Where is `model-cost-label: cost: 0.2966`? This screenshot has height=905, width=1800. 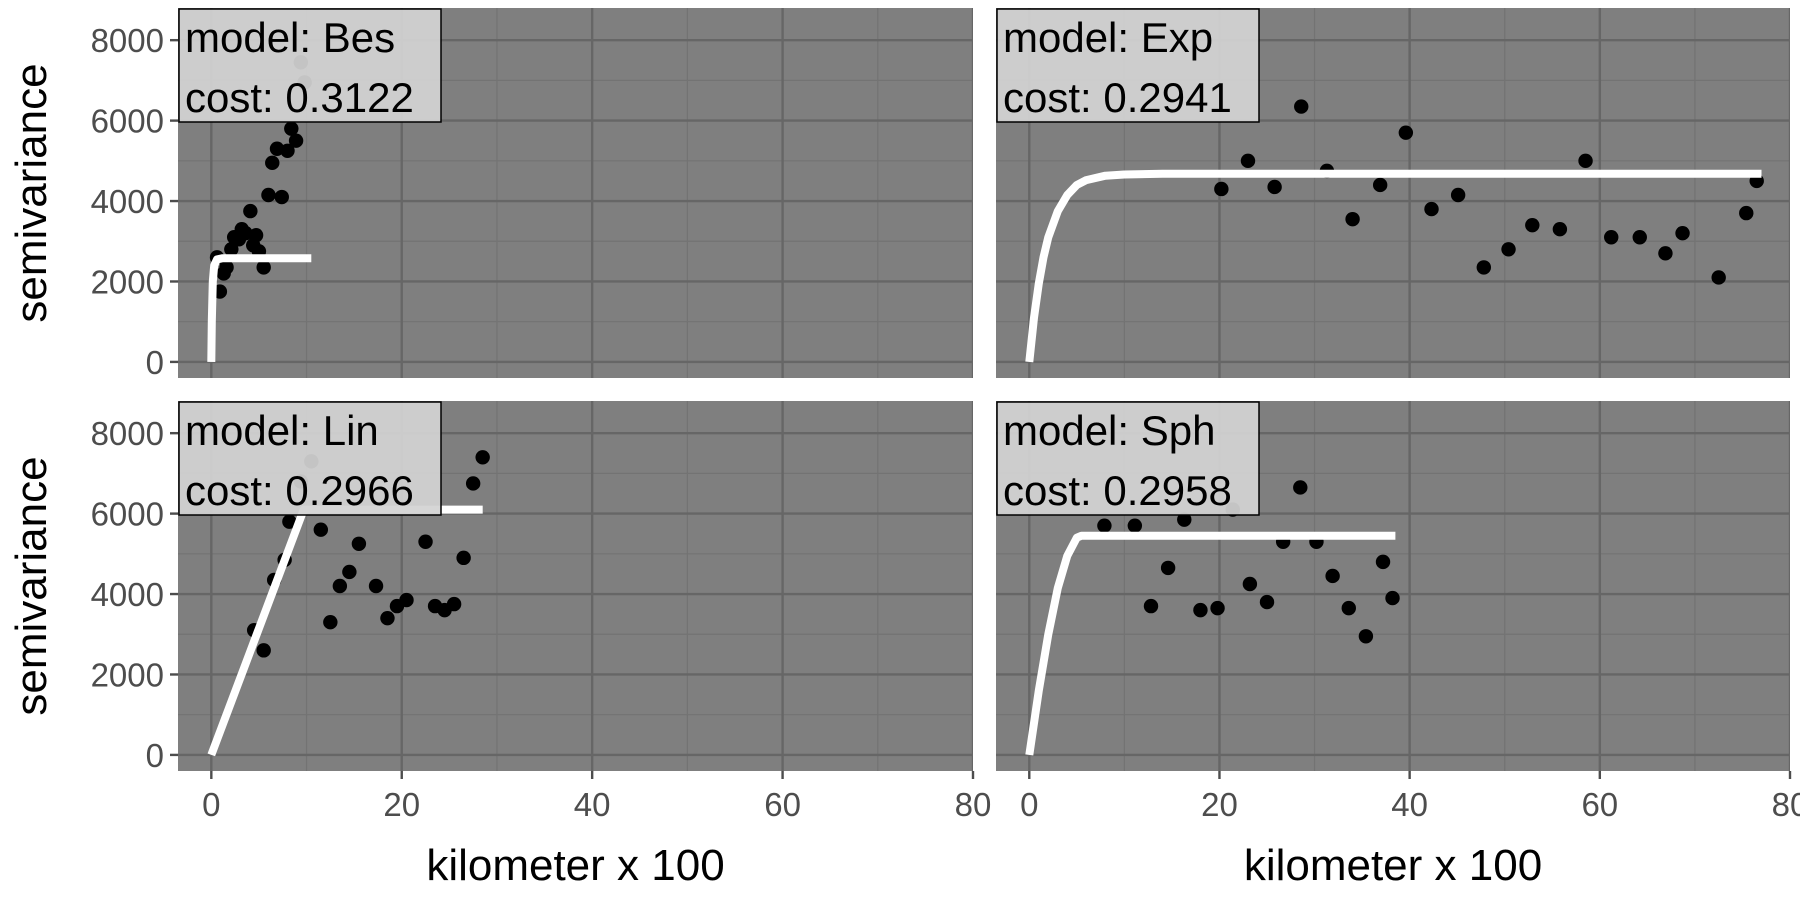 model-cost-label: cost: 0.2966 is located at coordinates (299, 490).